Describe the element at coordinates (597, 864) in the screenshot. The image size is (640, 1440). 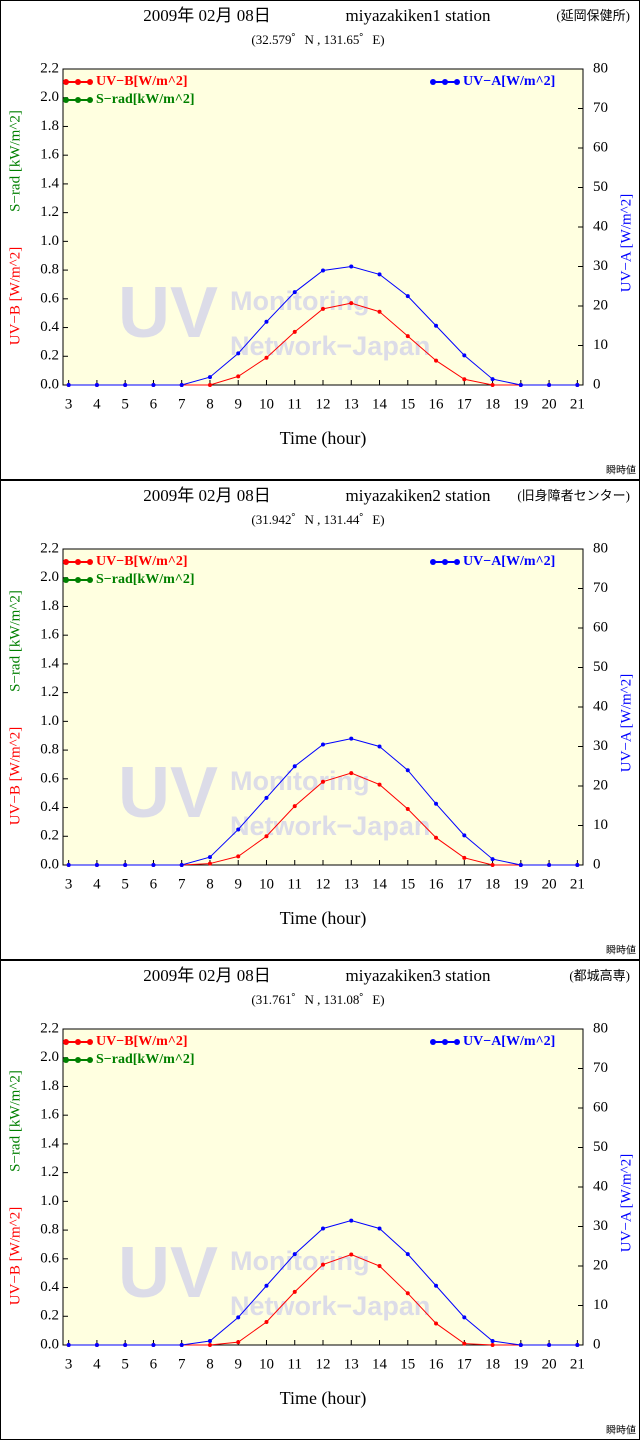
I see `y2-tick-label: 0` at that location.